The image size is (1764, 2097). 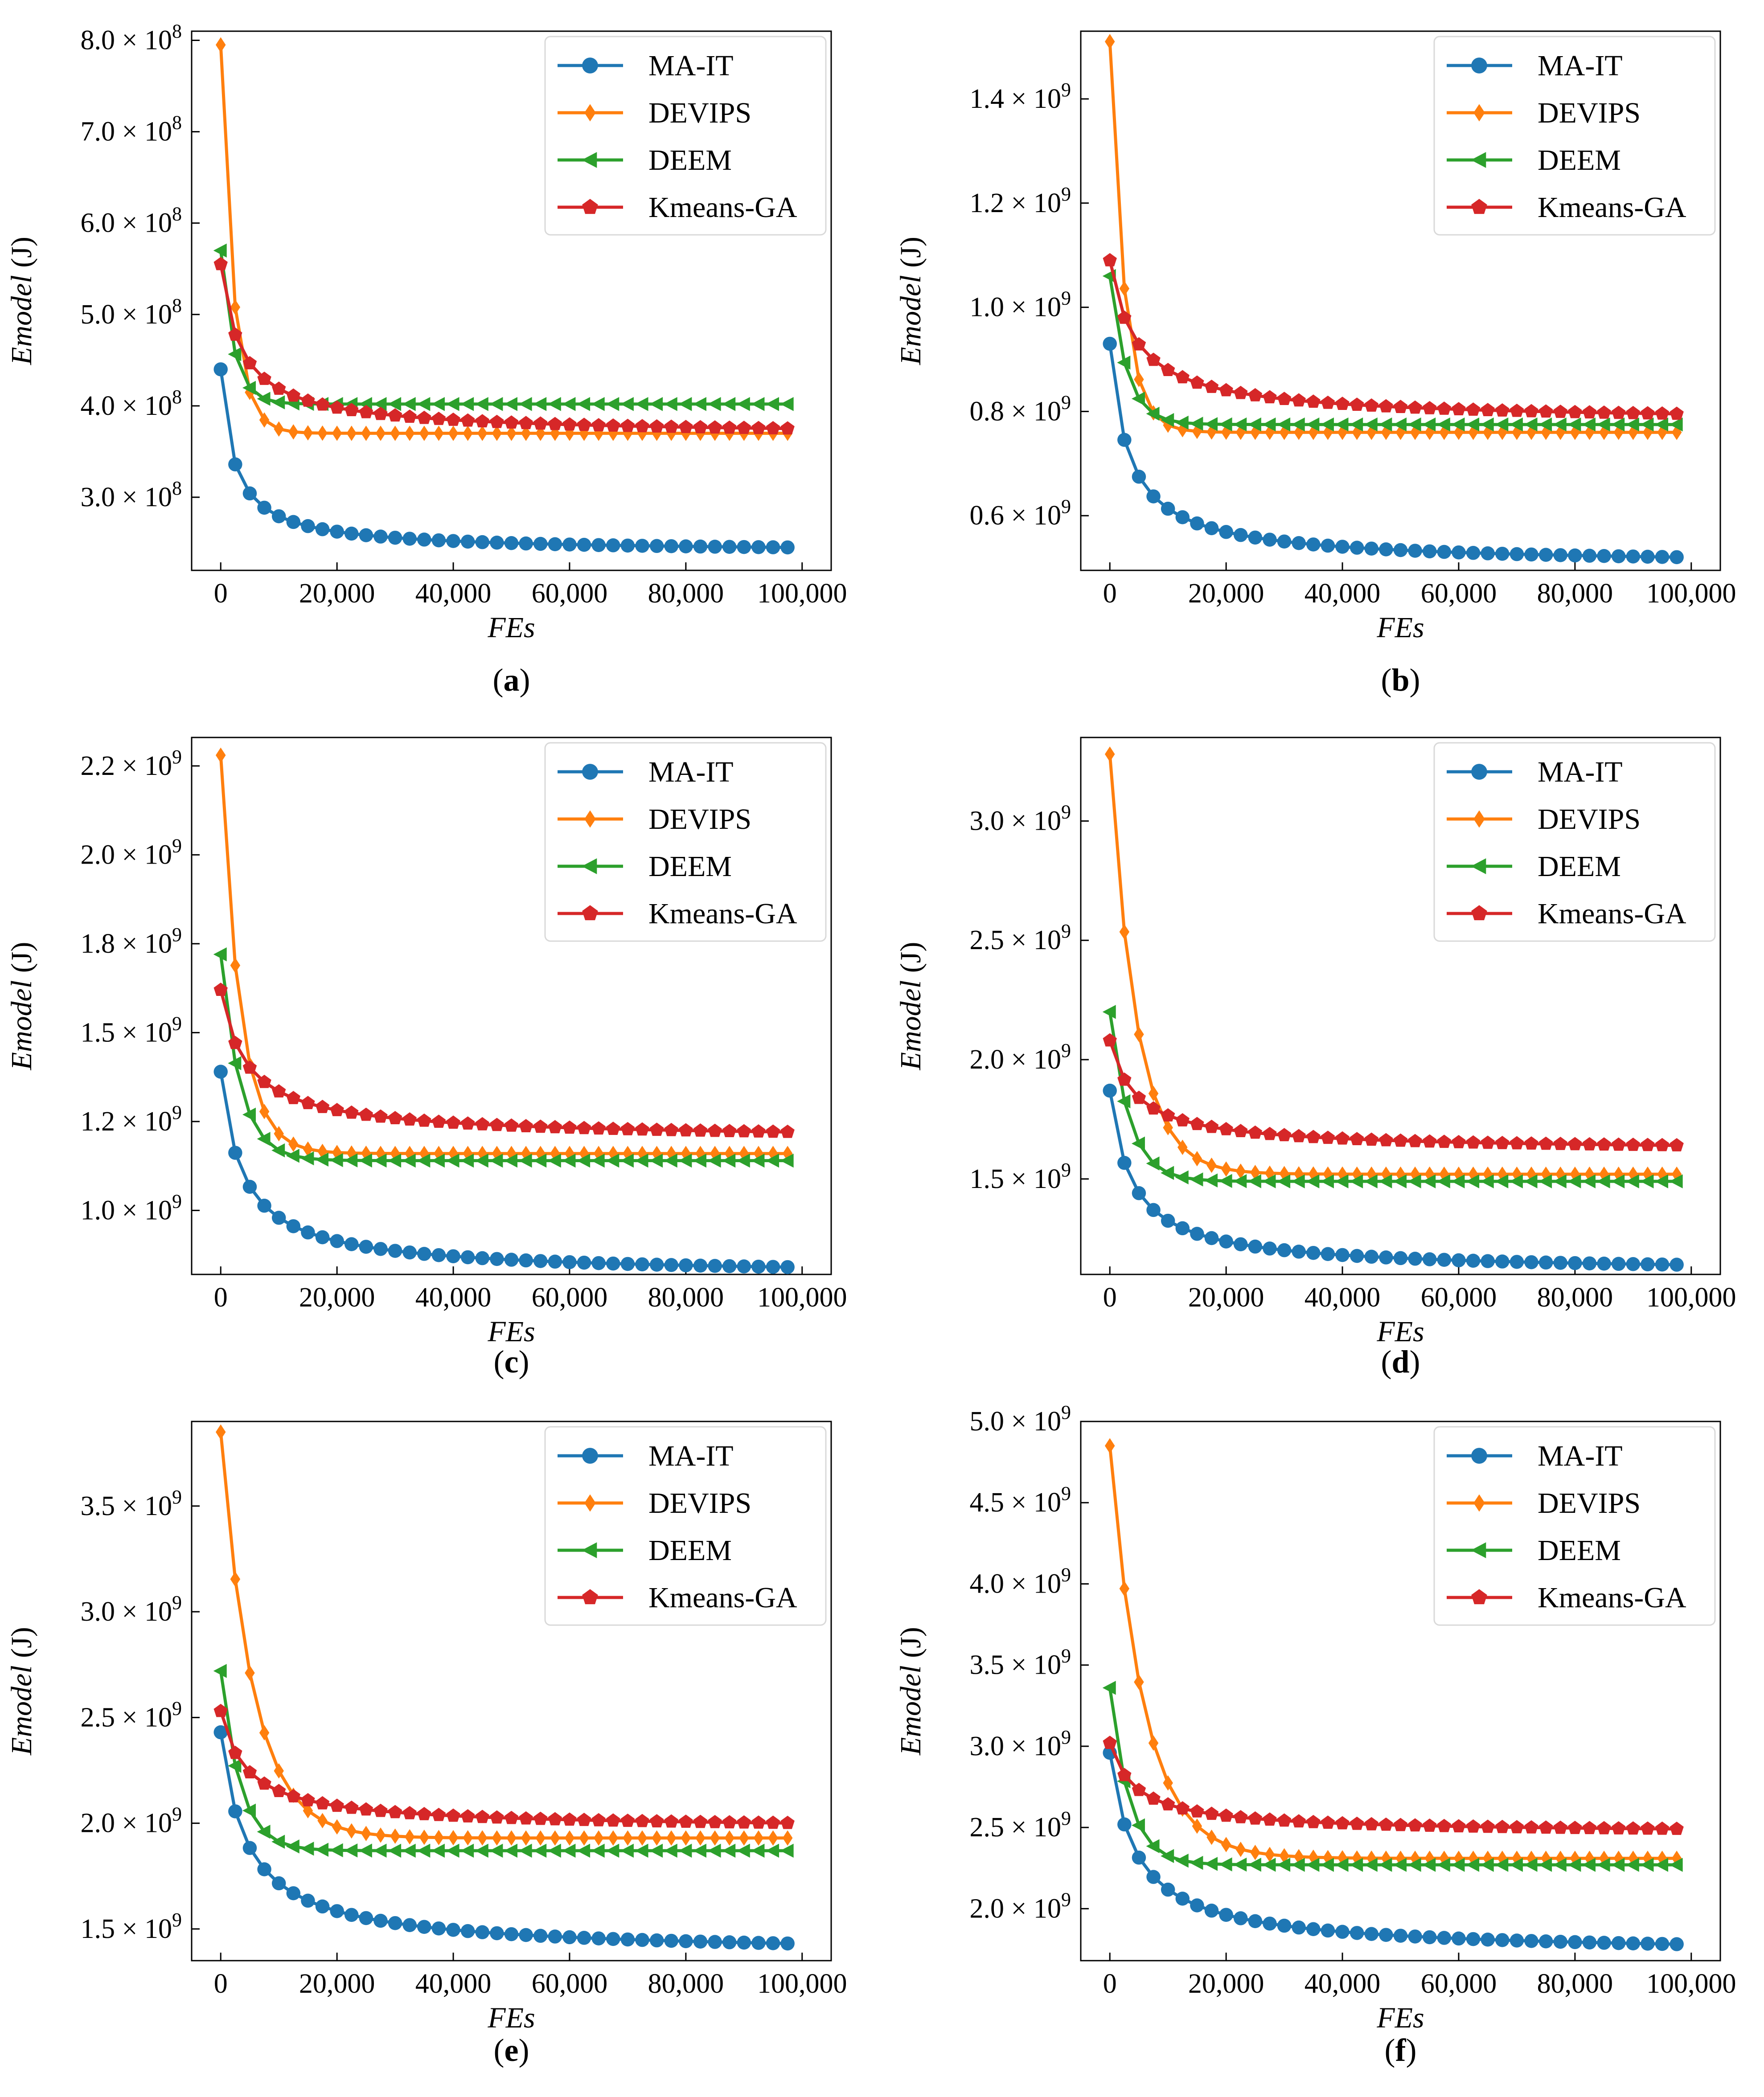 What do you see at coordinates (1612, 207) in the screenshot?
I see `legend-label: Kmeans-GA` at bounding box center [1612, 207].